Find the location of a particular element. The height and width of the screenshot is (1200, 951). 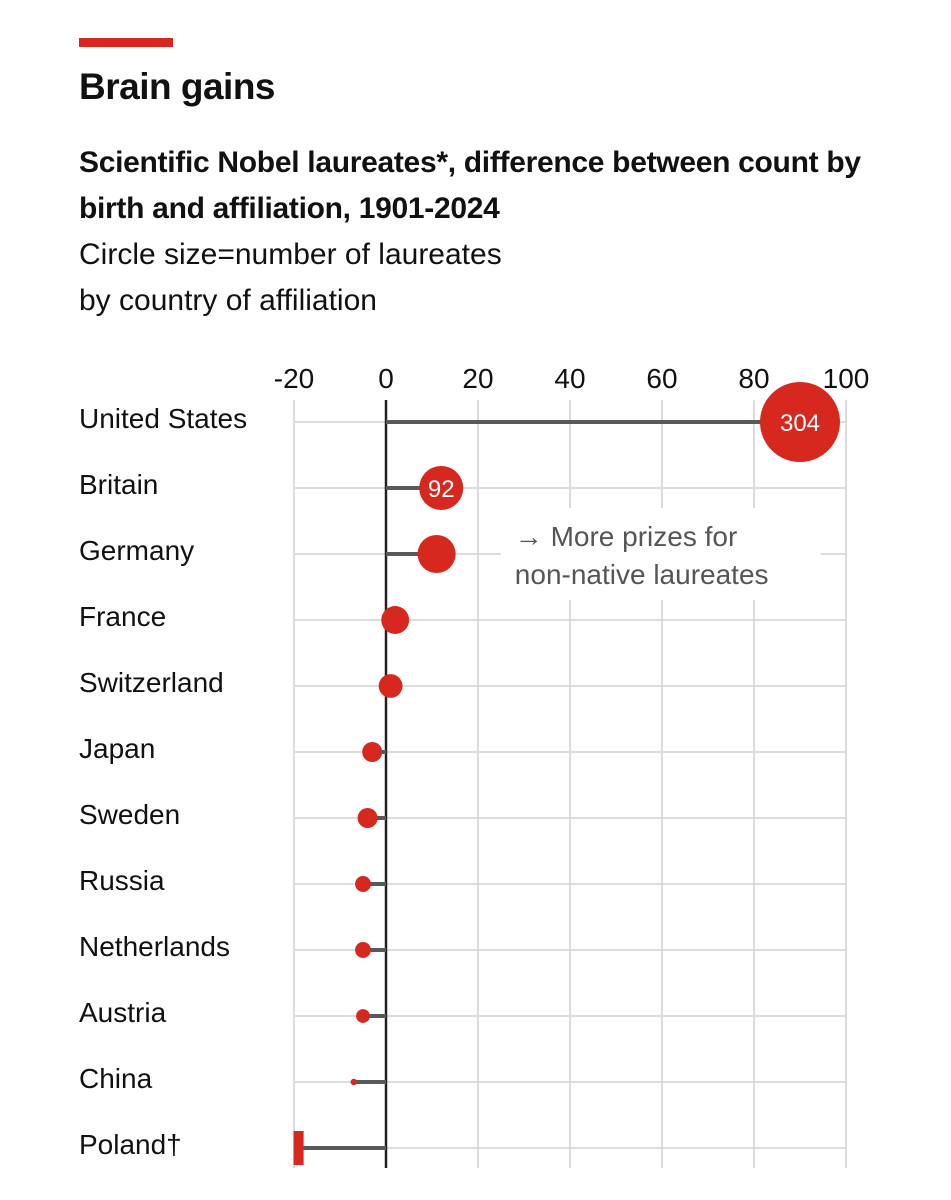

category-label: Japan is located at coordinates (117, 748).